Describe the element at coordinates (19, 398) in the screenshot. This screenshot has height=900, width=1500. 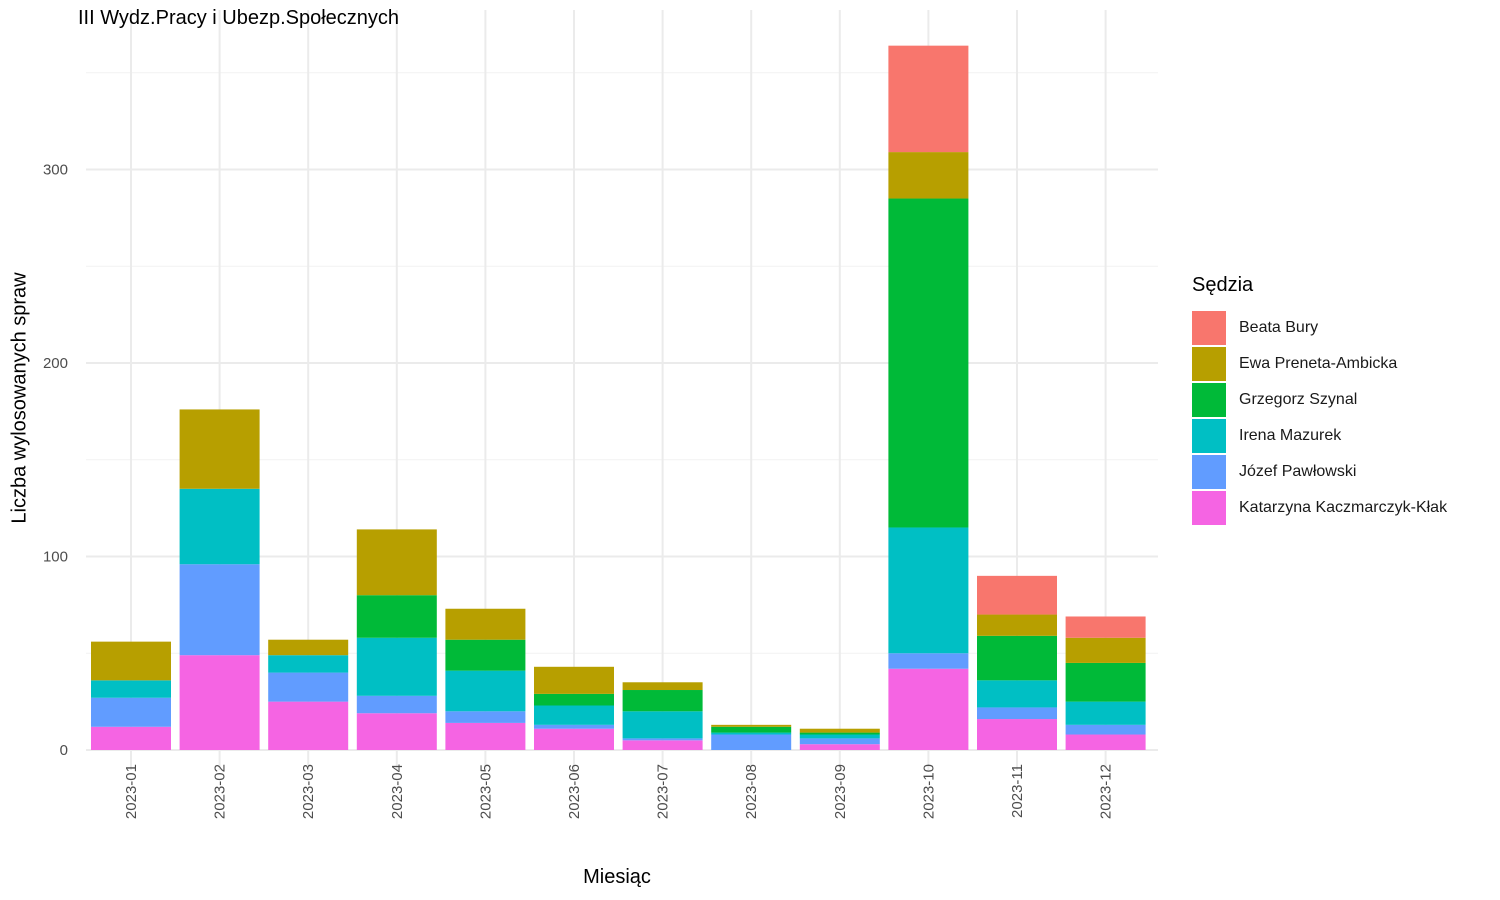
I see `y-axis-label: Liczba wylosowanych spraw` at that location.